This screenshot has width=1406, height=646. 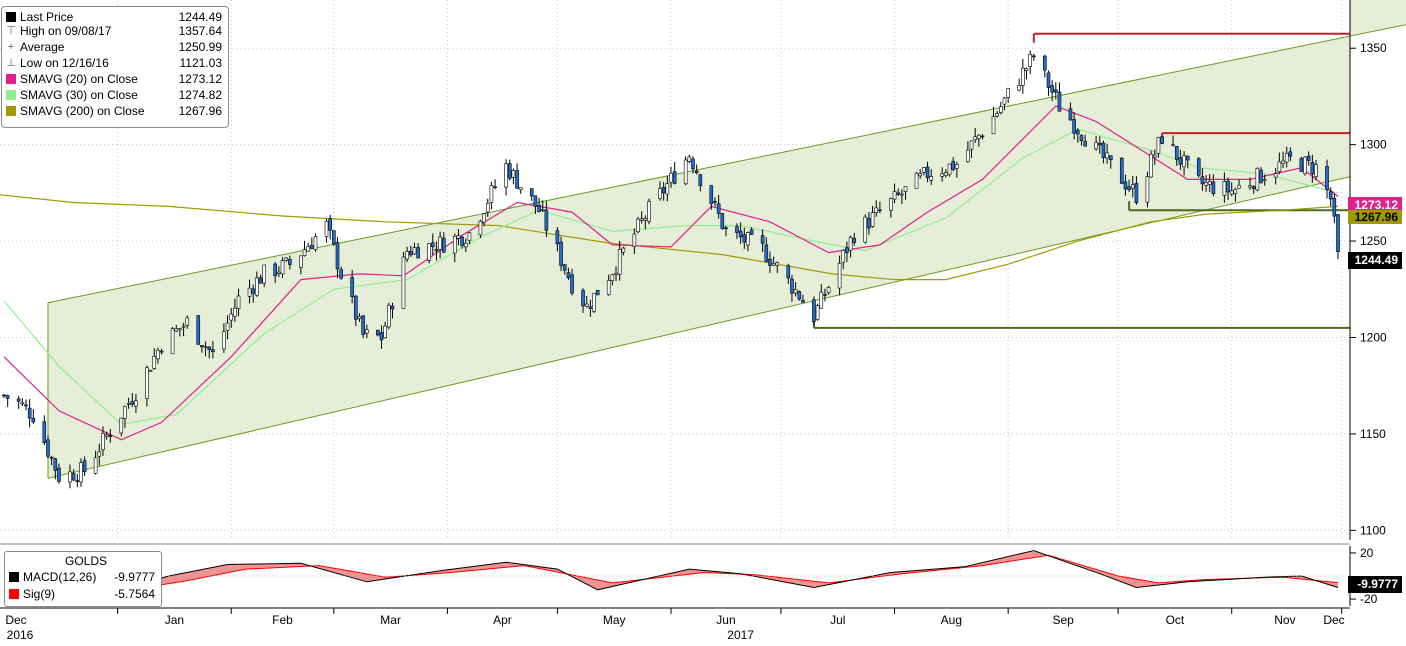 What do you see at coordinates (1373, 48) in the screenshot?
I see `y-tick-label: 1350` at bounding box center [1373, 48].